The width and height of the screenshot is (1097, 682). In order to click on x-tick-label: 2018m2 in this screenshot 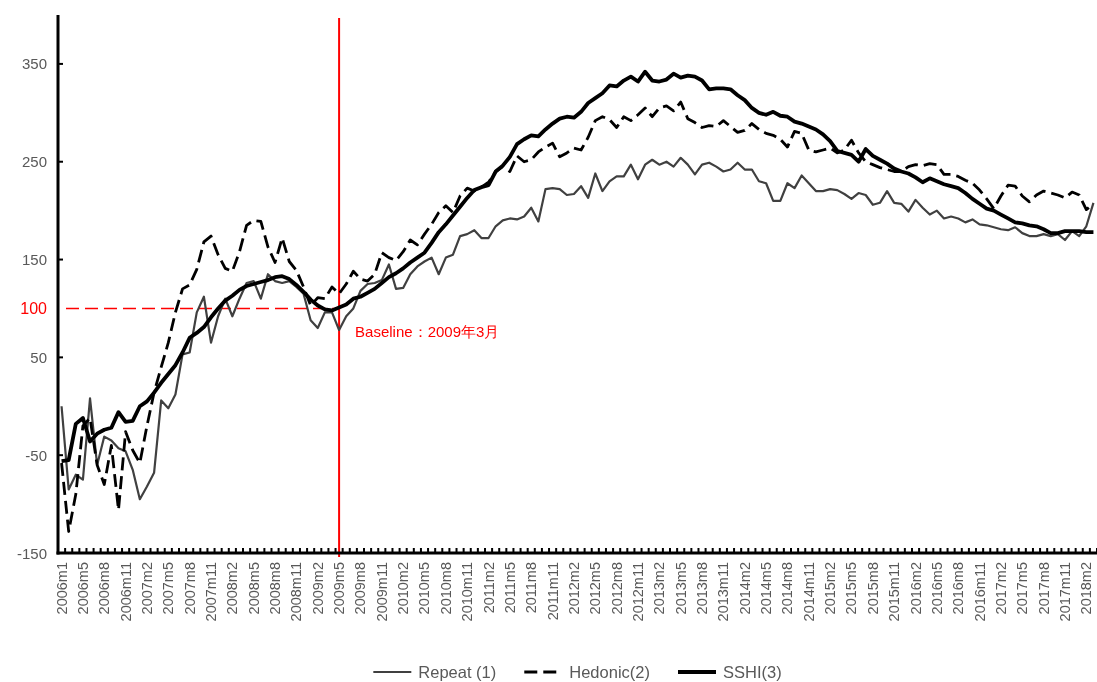, I will do `click(1086, 588)`.